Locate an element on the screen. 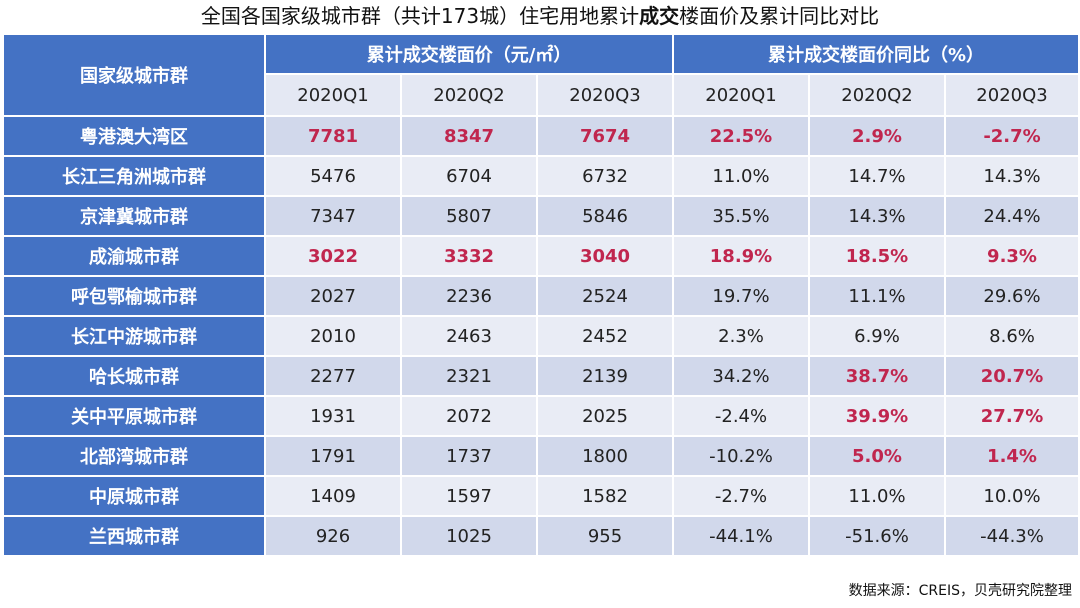 This screenshot has height=608, width=1080. title-suffix: 楼面价及累计同比对比 is located at coordinates (779, 16).